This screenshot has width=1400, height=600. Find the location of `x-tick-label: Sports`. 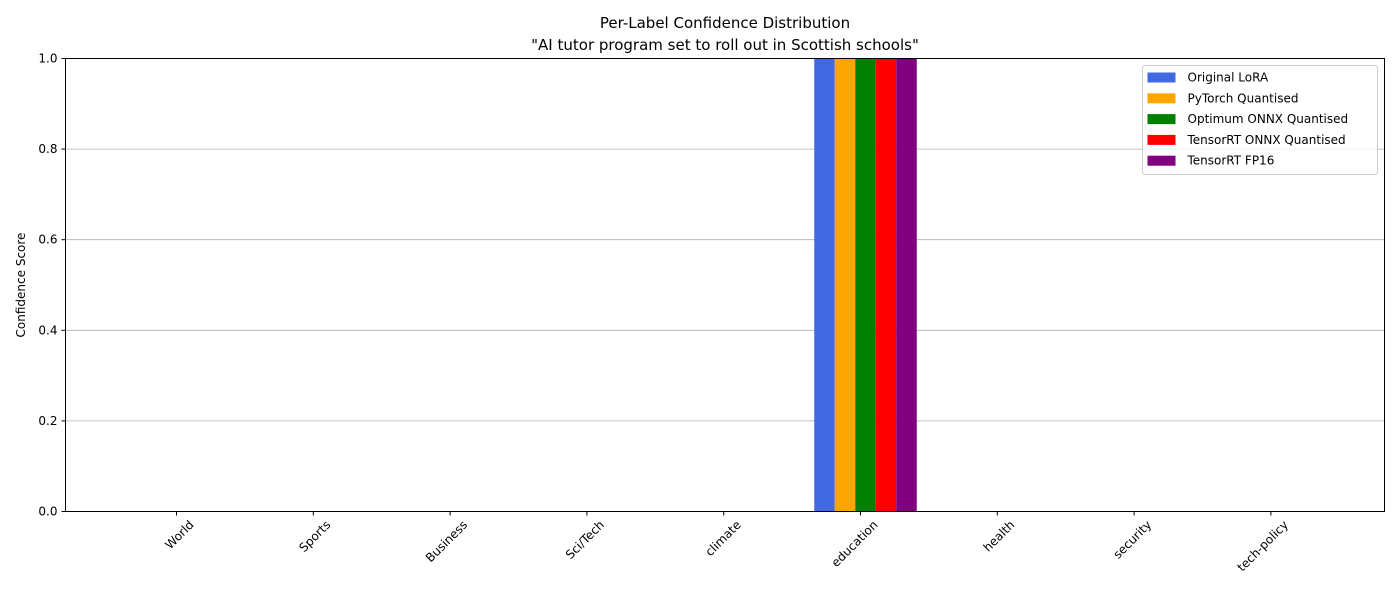

x-tick-label: Sports is located at coordinates (314, 536).